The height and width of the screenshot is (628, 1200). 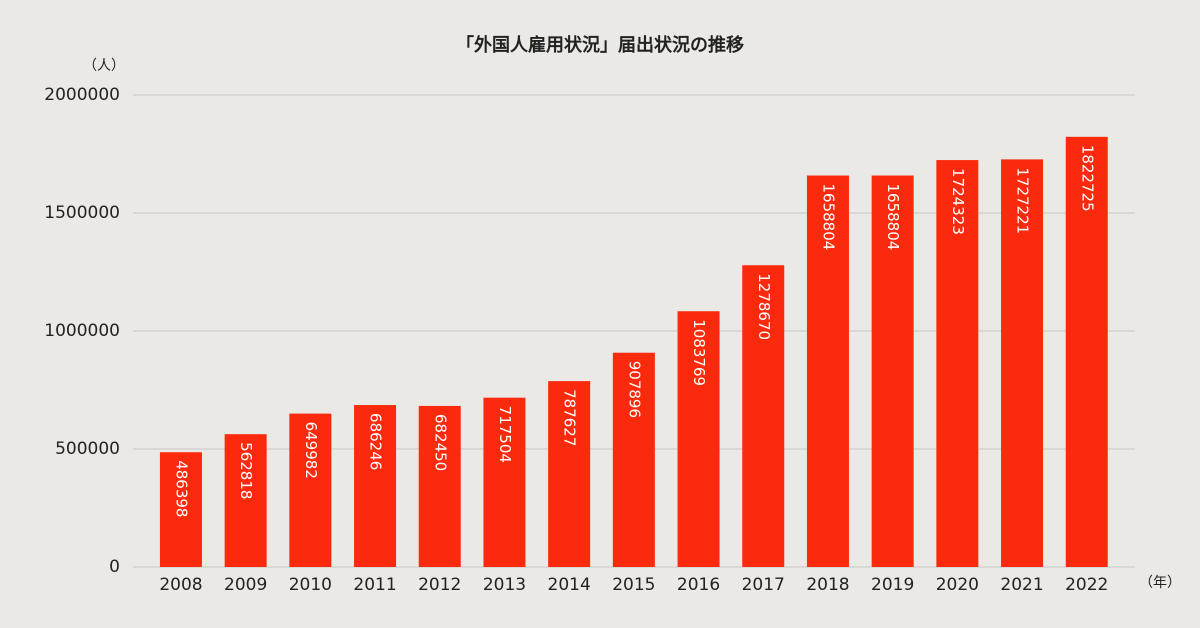 I want to click on x-tick-label: 2020, so click(x=957, y=585).